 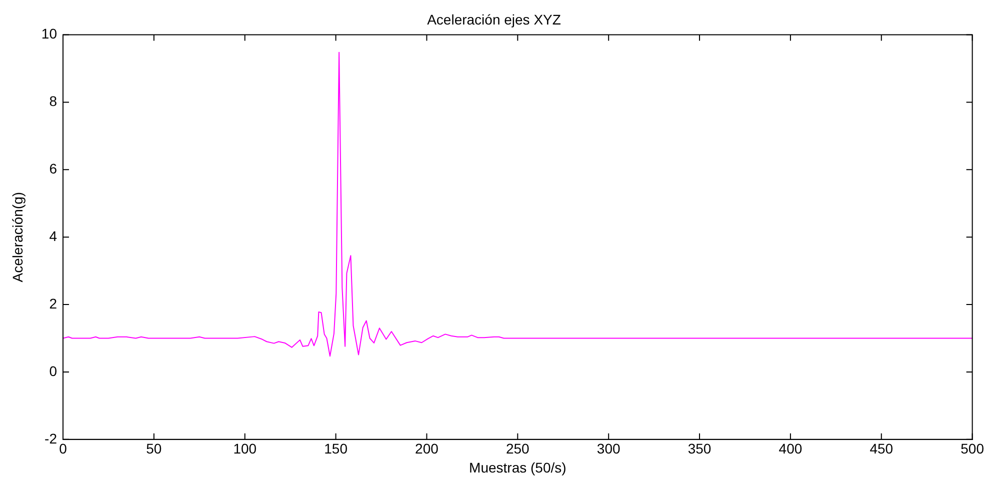 I want to click on y-axis-title: Aceleración(g), so click(x=17, y=237).